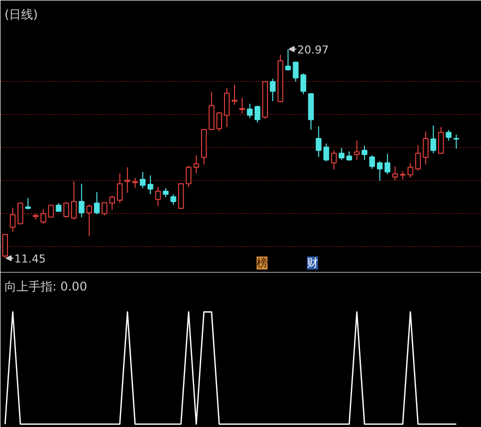 Image resolution: width=481 pixels, height=427 pixels. Describe the element at coordinates (21, 15) in the screenshot. I see `chart-title: (日线)` at that location.